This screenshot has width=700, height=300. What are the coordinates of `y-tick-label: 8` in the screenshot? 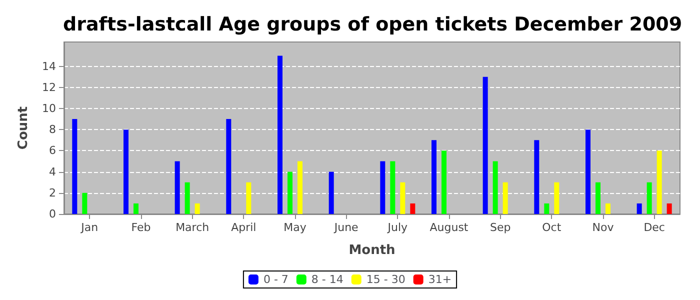 It's located at (52, 129).